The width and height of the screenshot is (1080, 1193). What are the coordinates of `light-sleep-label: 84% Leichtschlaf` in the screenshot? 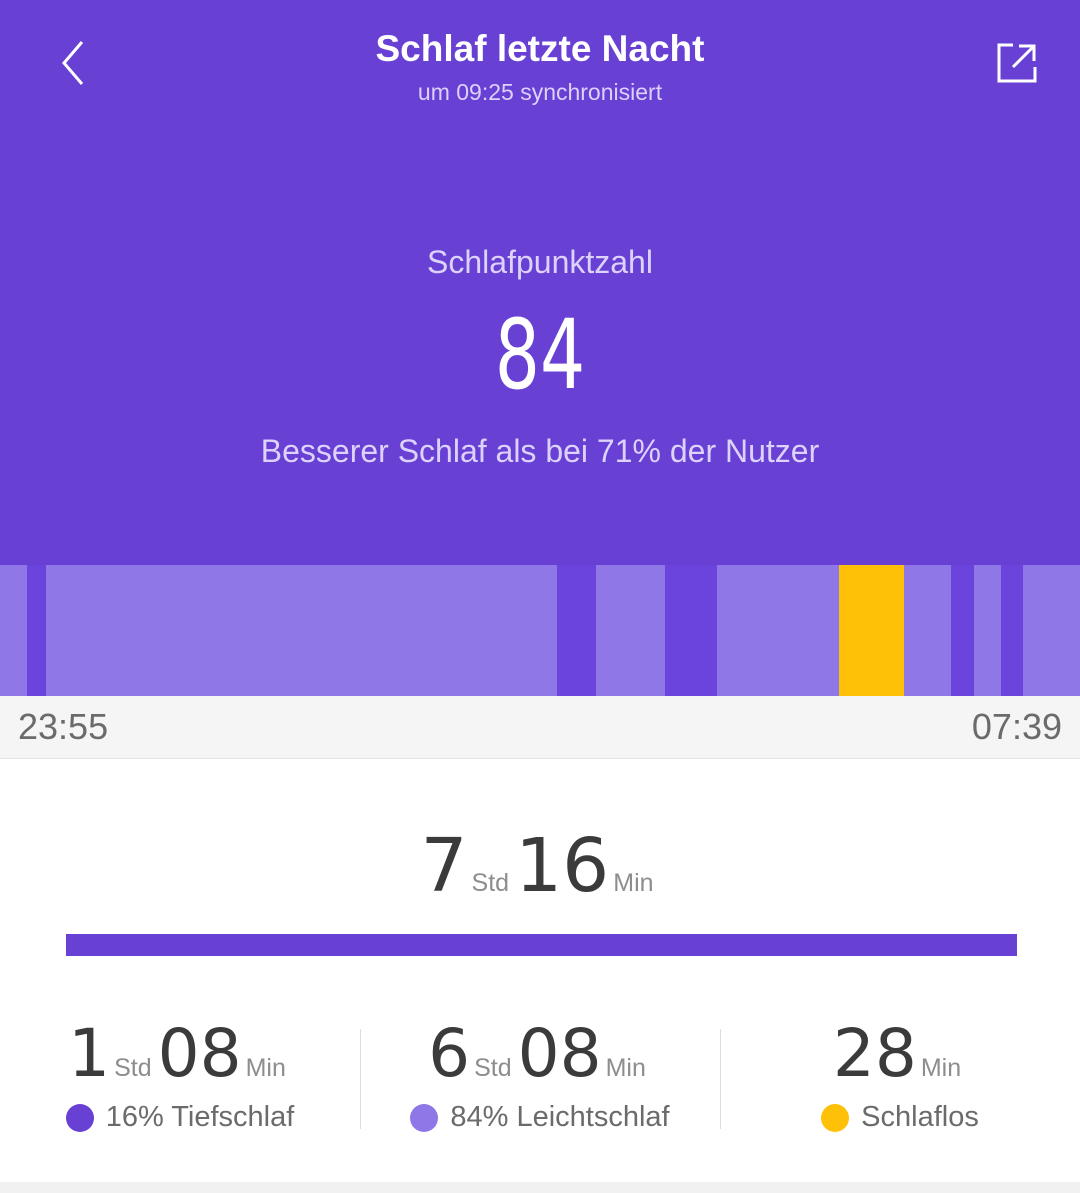 It's located at (560, 1117).